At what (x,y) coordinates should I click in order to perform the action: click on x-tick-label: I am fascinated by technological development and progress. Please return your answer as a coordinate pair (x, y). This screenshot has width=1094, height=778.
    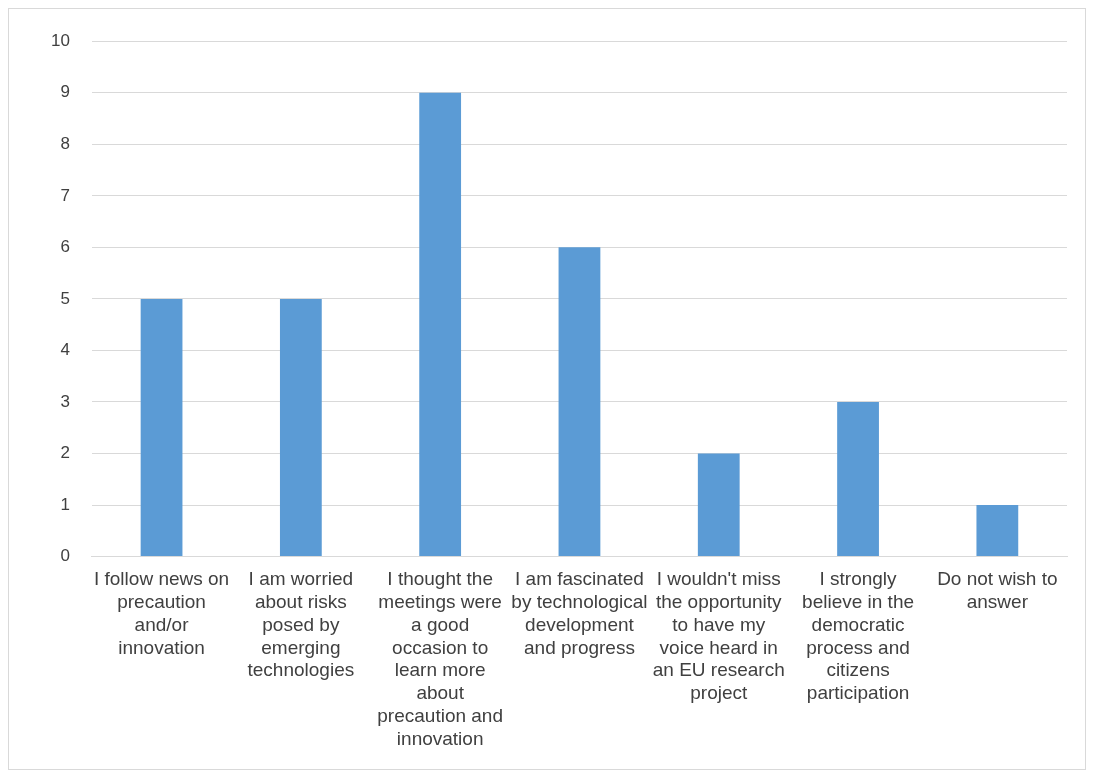
    Looking at the image, I should click on (579, 613).